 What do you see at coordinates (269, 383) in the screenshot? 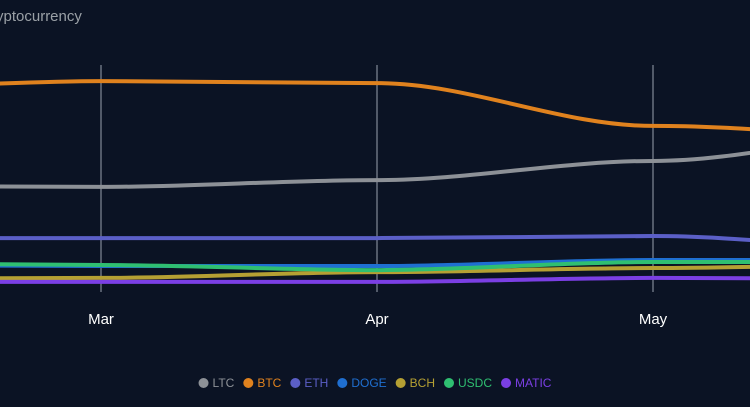
I see `legend-label: BTC` at bounding box center [269, 383].